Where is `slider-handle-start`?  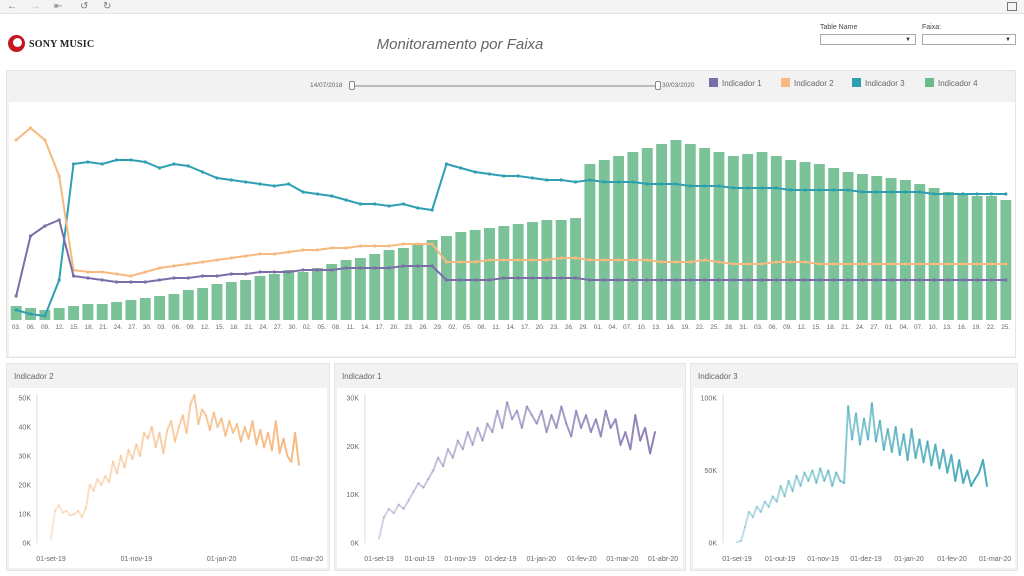 slider-handle-start is located at coordinates (352, 85).